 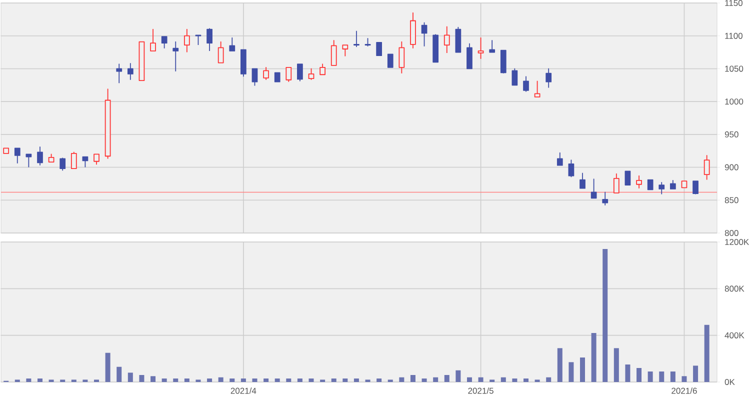 I want to click on x-tick-label: 2021/4, so click(x=243, y=391).